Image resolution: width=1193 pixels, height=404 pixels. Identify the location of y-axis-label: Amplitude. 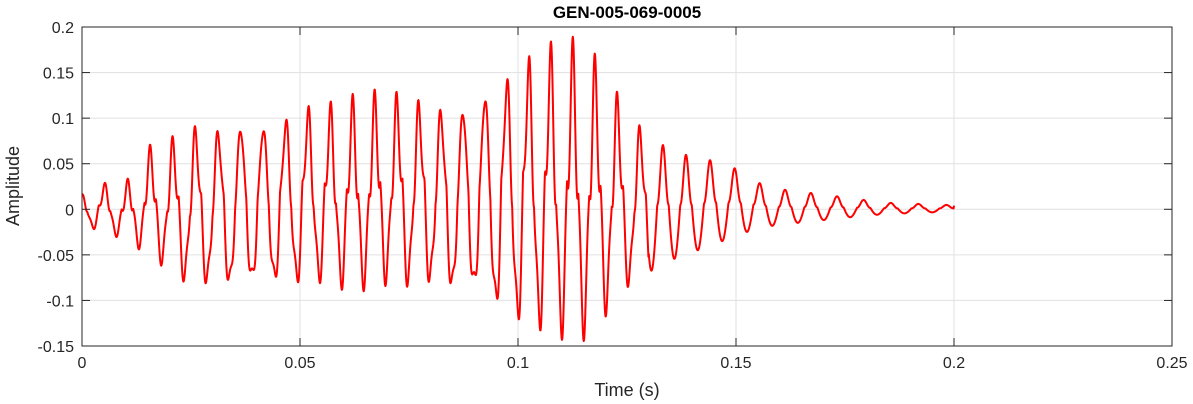
(13, 186).